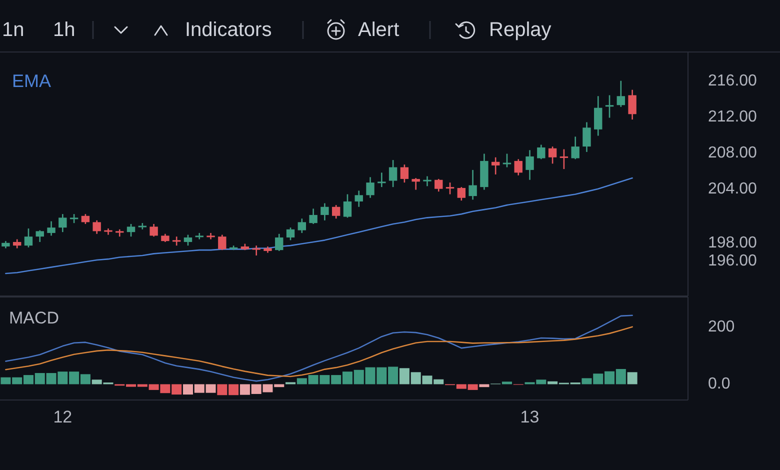 This screenshot has width=780, height=470. I want to click on y-tick-label: 212.00, so click(733, 117).